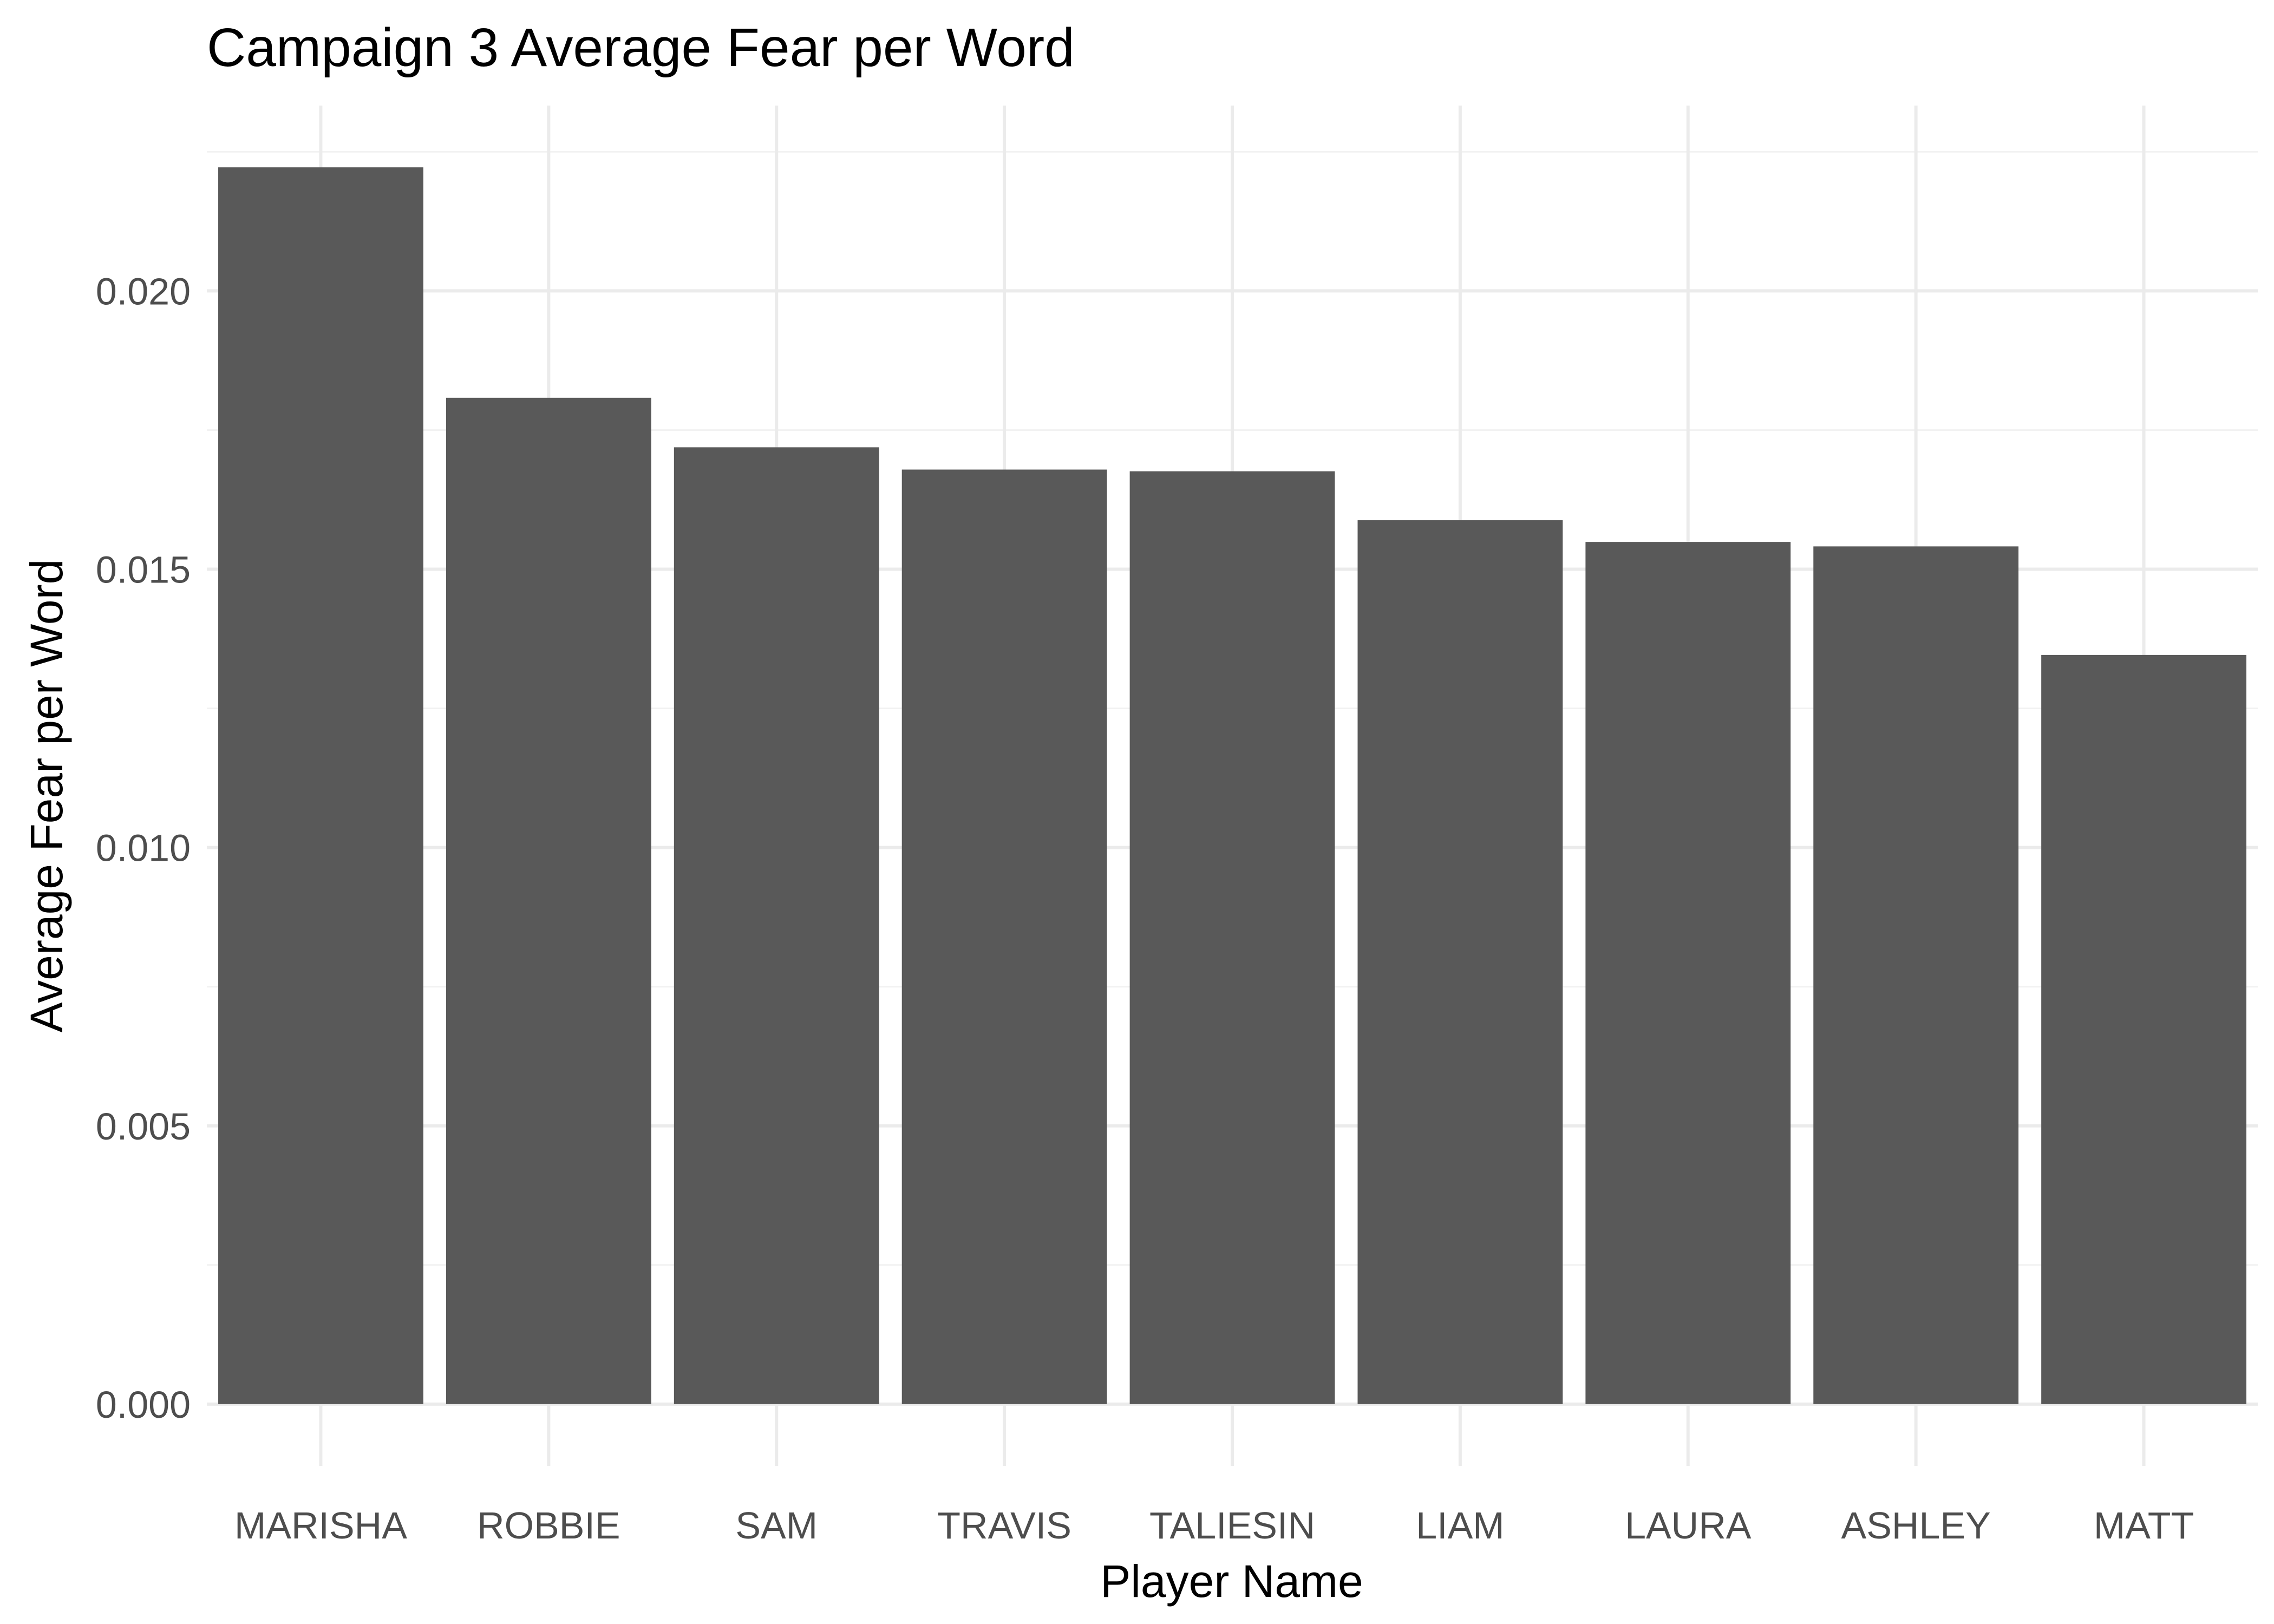 The image size is (2274, 1624). Describe the element at coordinates (144, 1405) in the screenshot. I see `y-tick-label: 0.000` at that location.